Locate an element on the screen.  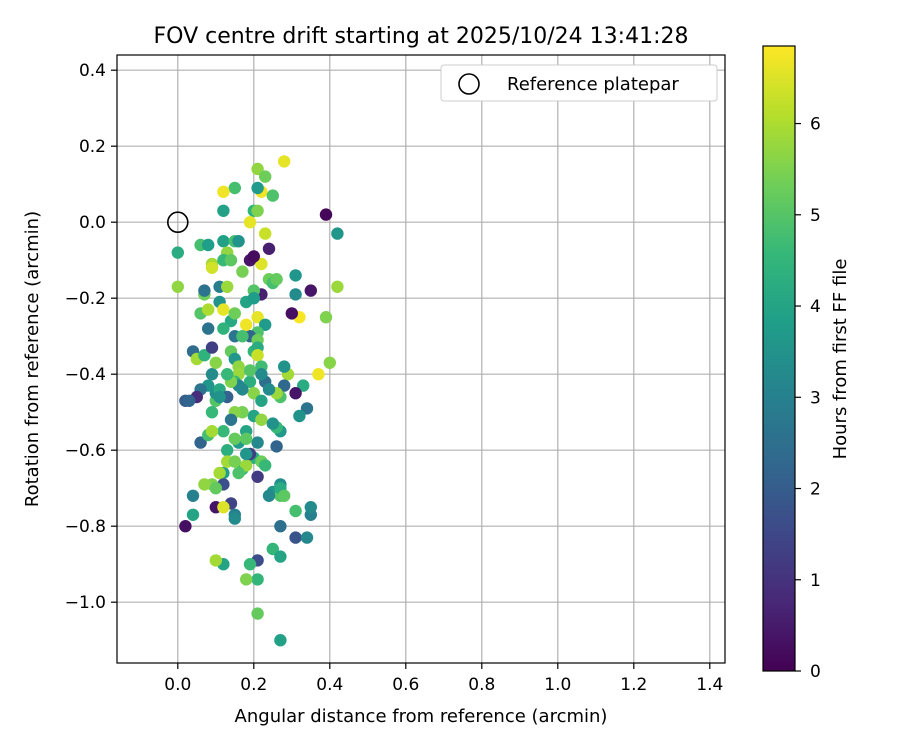
y-axis-ticks: 0.4 0.2 0.0 −0.2 −0.4 −0.6 −0.8 −1.0 is located at coordinates (91, 337).